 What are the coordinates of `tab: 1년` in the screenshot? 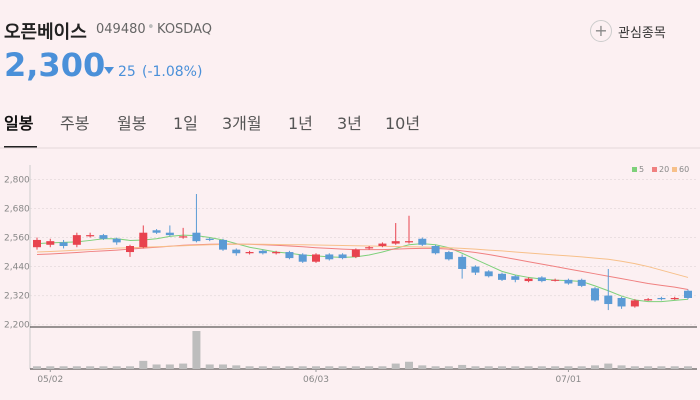 It's located at (300, 123).